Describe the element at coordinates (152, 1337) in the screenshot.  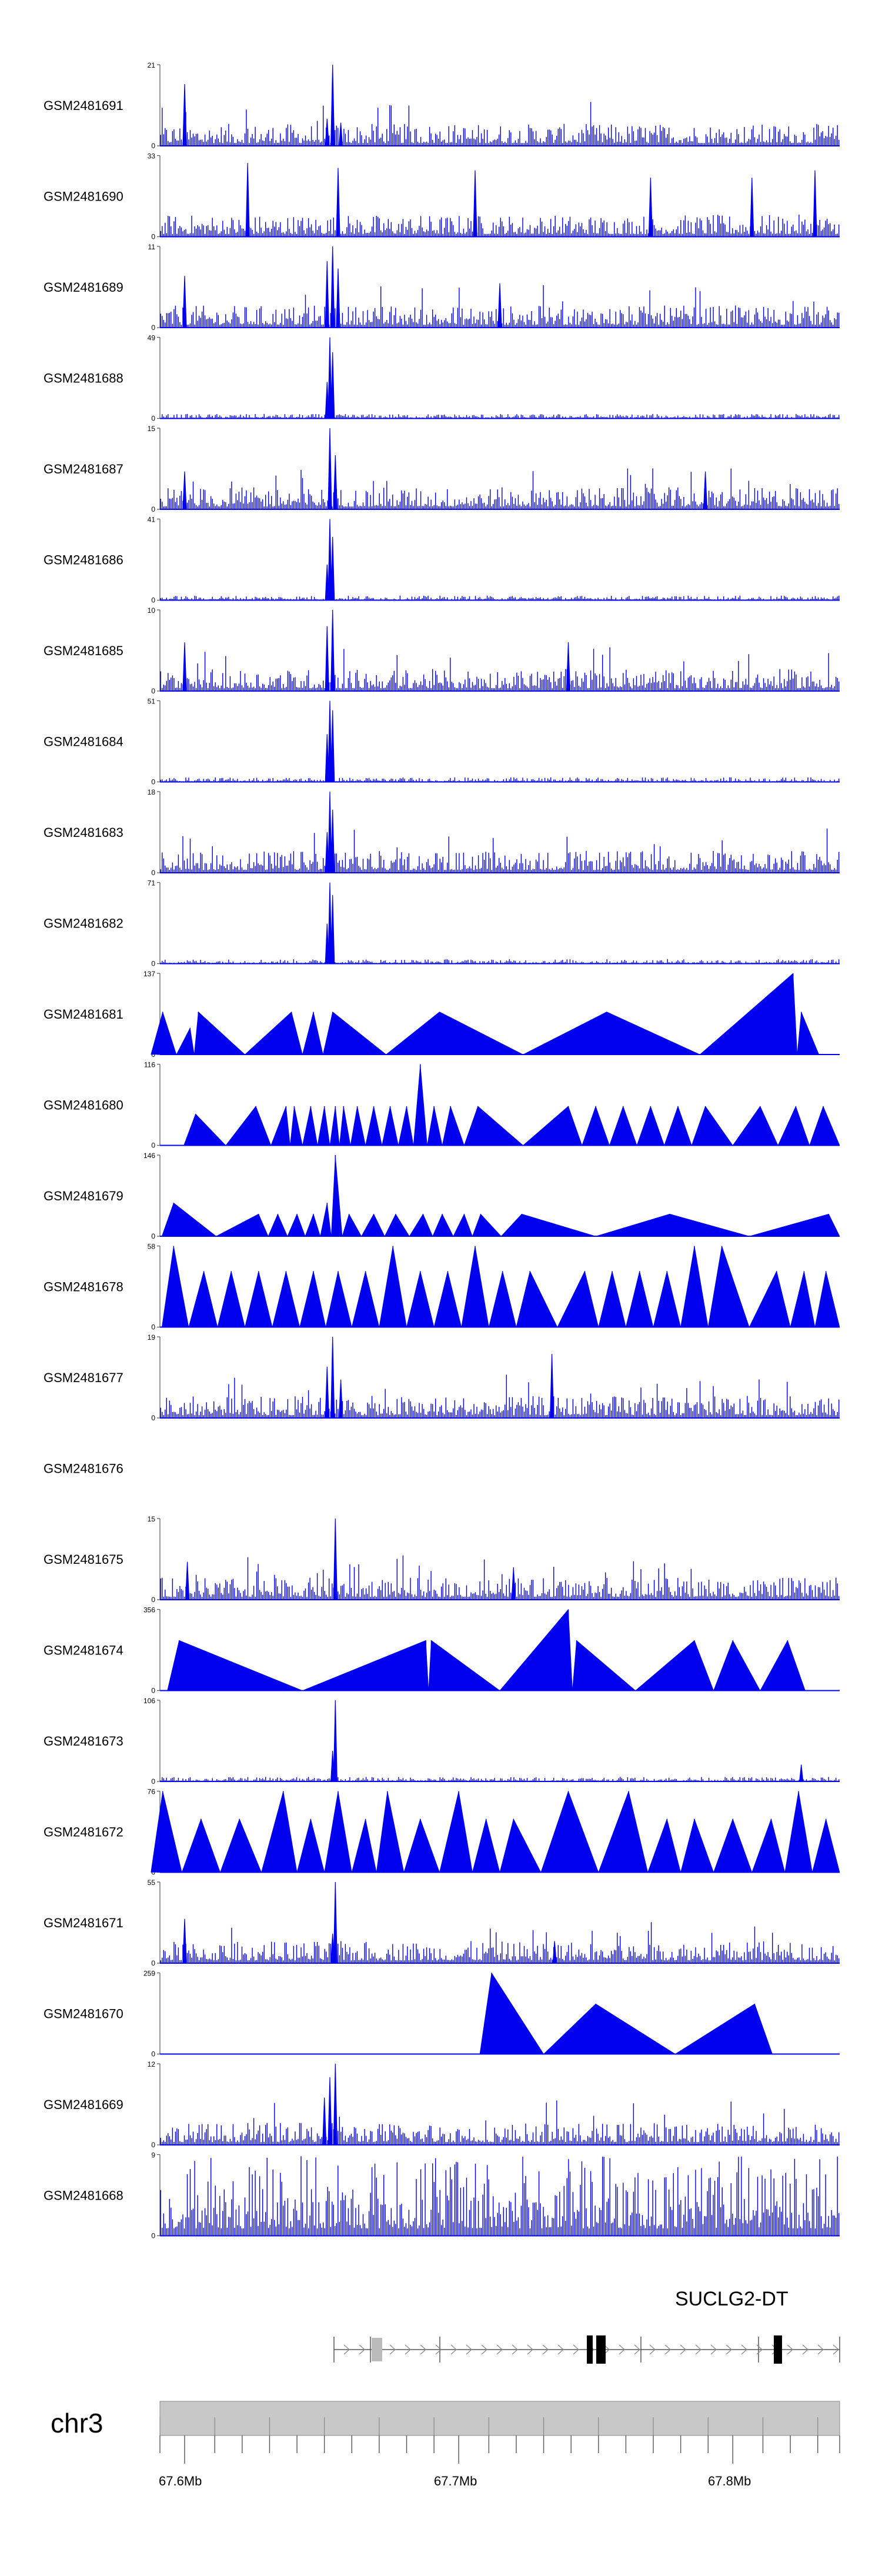
I see `y-max-label: 19` at that location.